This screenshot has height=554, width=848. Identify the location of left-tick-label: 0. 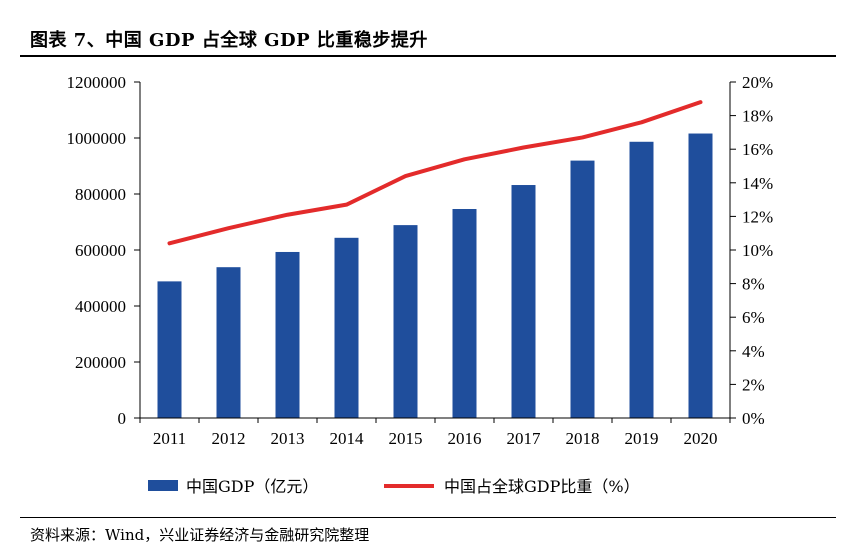
(122, 418).